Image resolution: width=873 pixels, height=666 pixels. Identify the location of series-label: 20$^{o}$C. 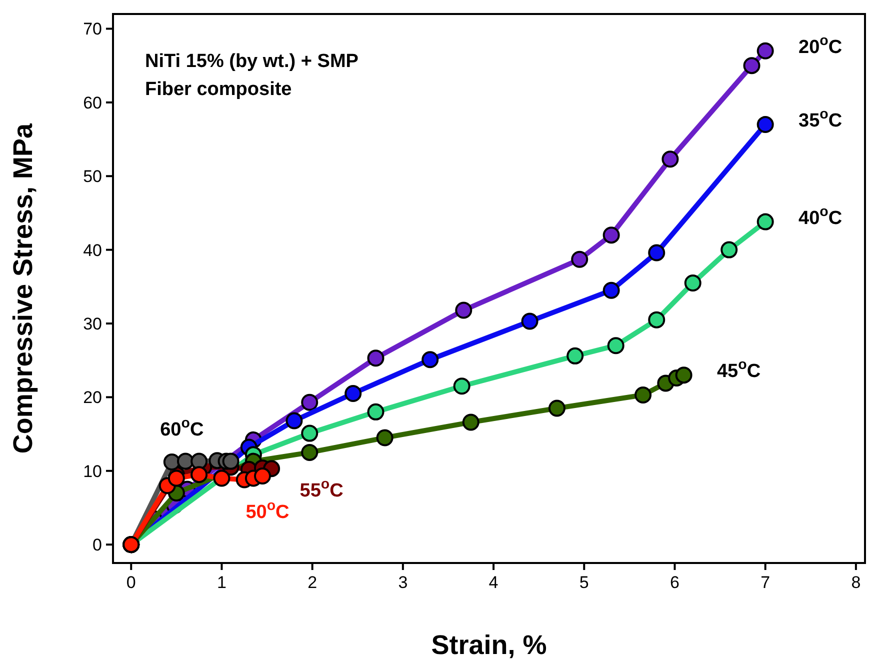
(820, 45).